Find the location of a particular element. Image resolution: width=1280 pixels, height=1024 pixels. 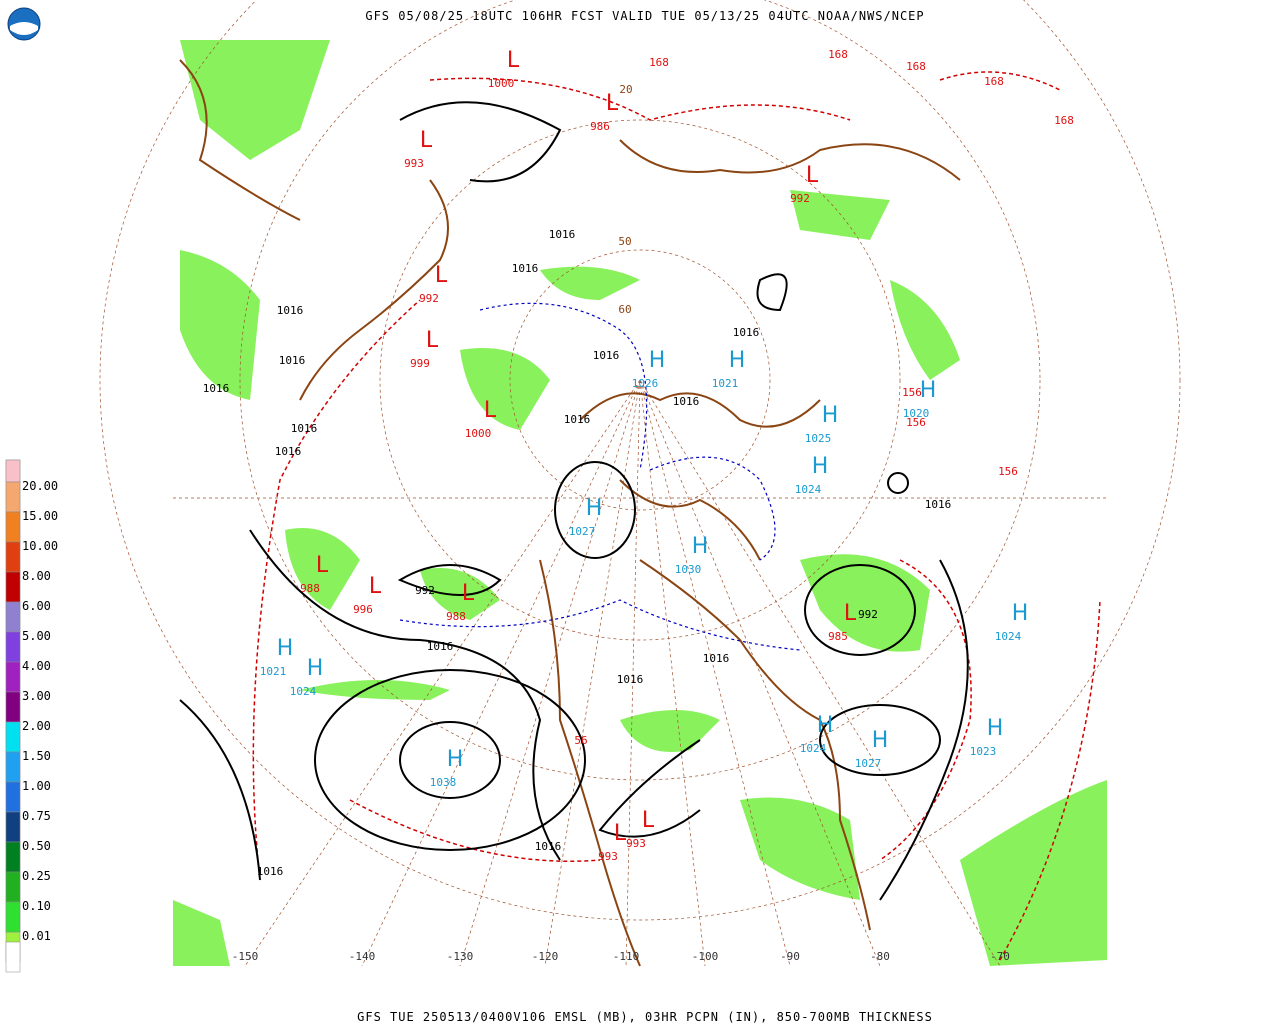

system-pressure: 1020 is located at coordinates (916, 413).